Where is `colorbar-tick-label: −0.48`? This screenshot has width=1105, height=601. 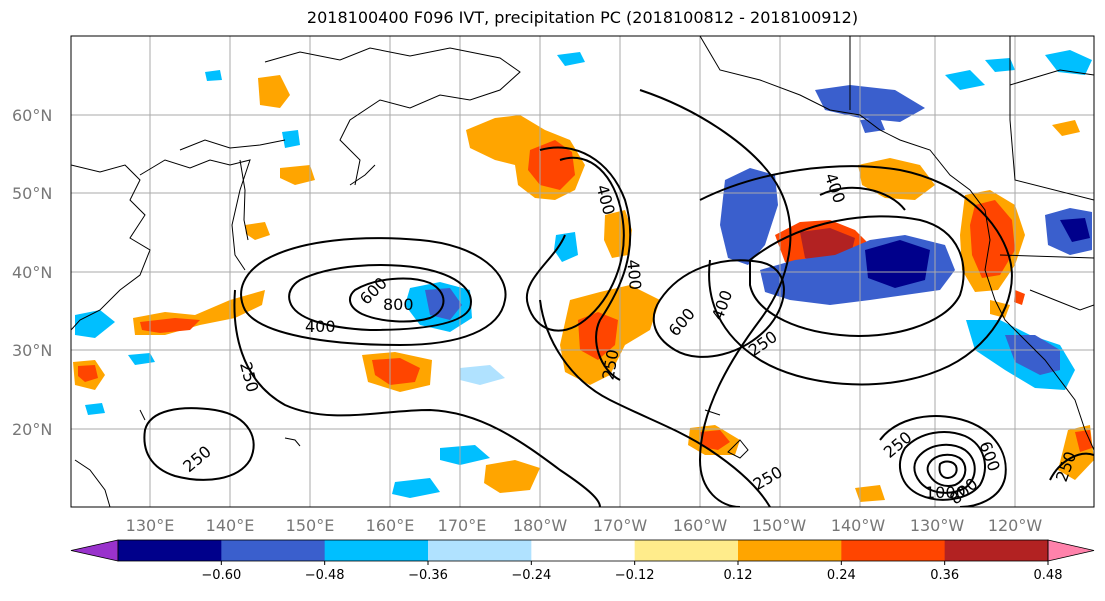 colorbar-tick-label: −0.48 is located at coordinates (325, 575).